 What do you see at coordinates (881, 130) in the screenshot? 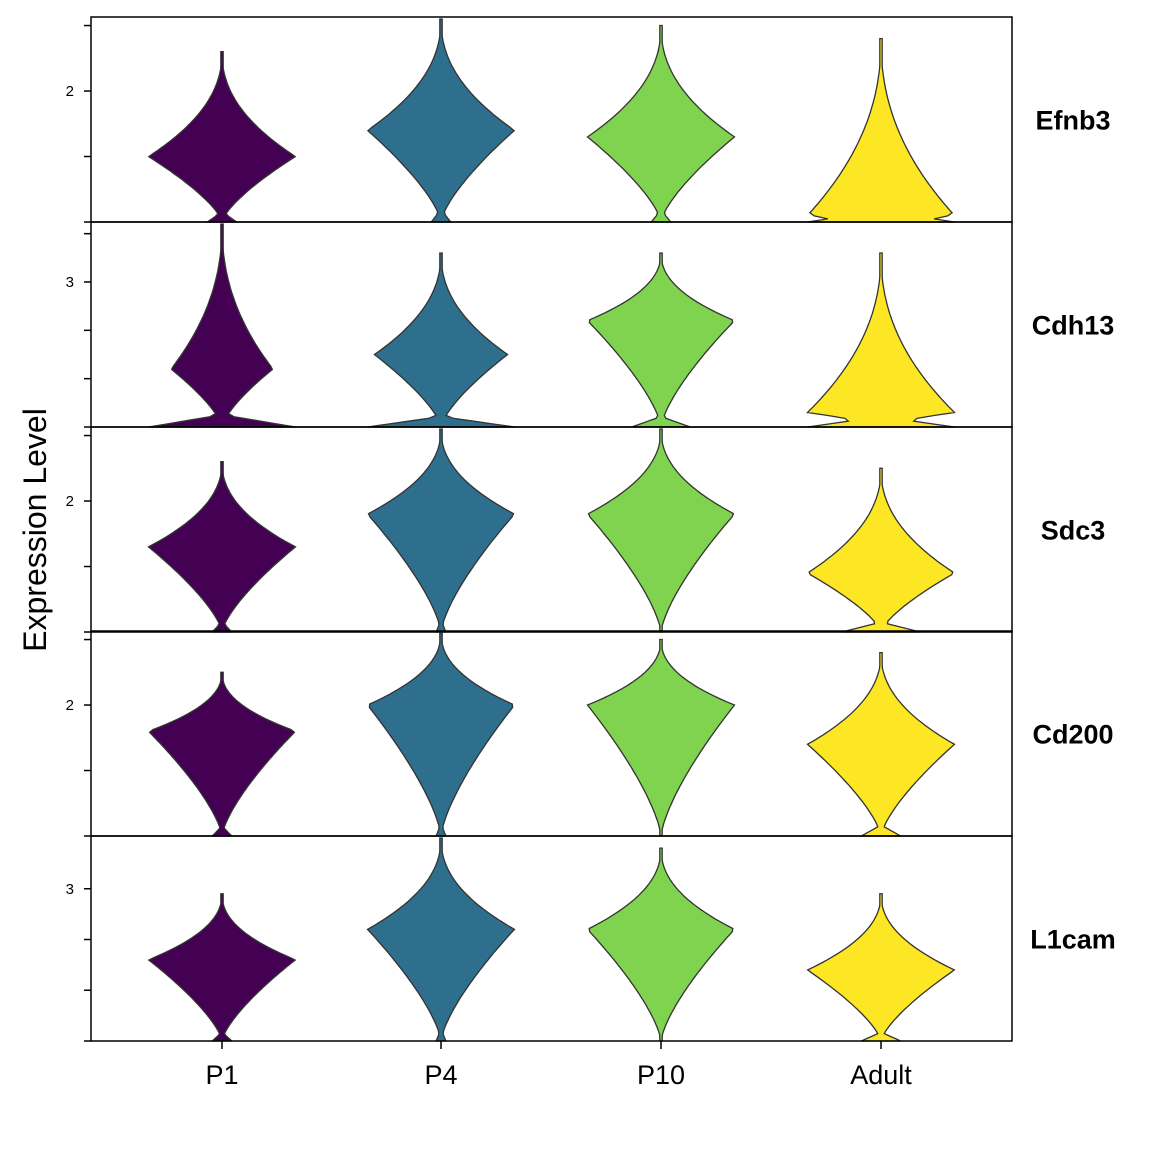
I see `violin-efnb3-adult` at bounding box center [881, 130].